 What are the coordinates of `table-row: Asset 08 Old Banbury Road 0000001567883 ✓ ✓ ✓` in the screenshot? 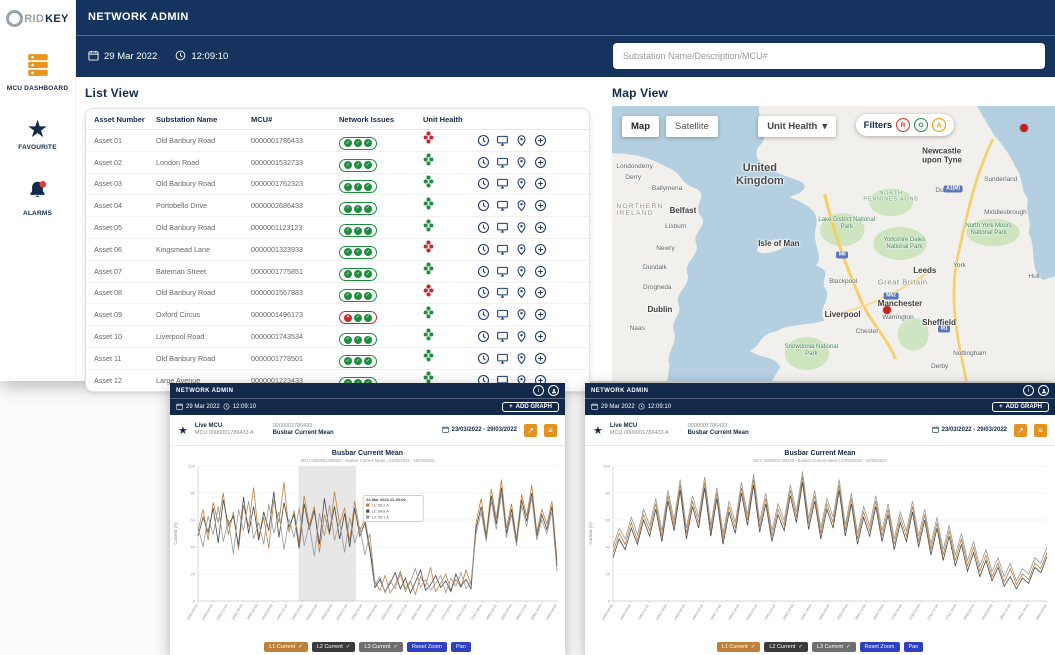 It's located at (337, 294).